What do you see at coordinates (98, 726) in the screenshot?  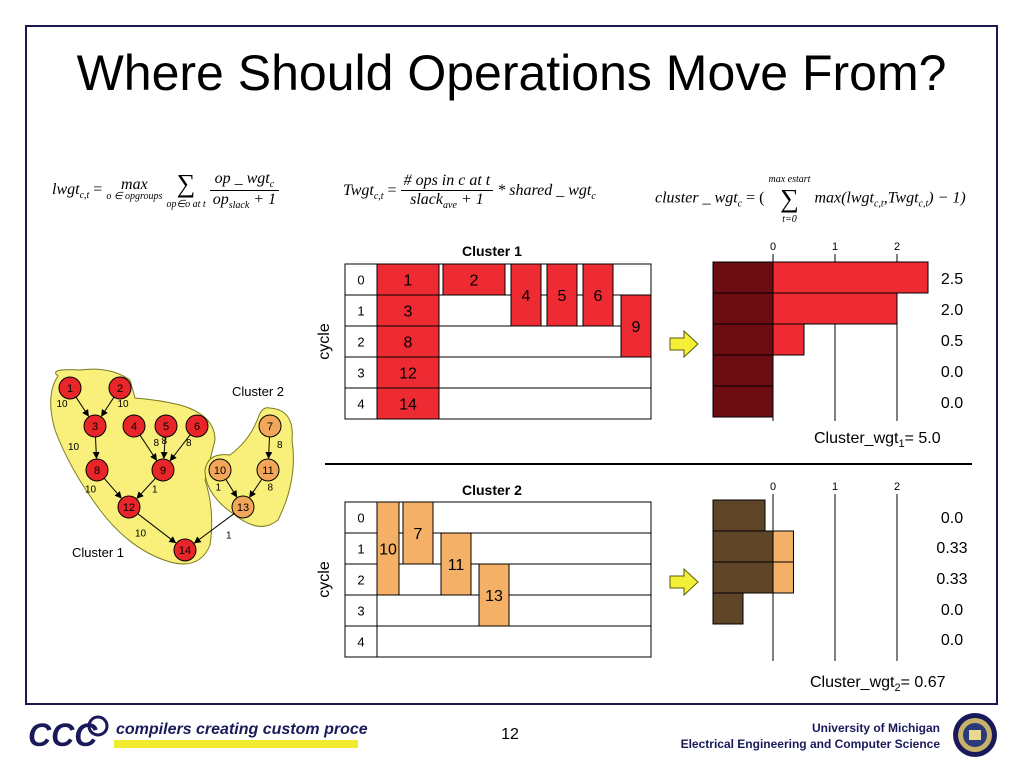 I see `sickle-icon` at bounding box center [98, 726].